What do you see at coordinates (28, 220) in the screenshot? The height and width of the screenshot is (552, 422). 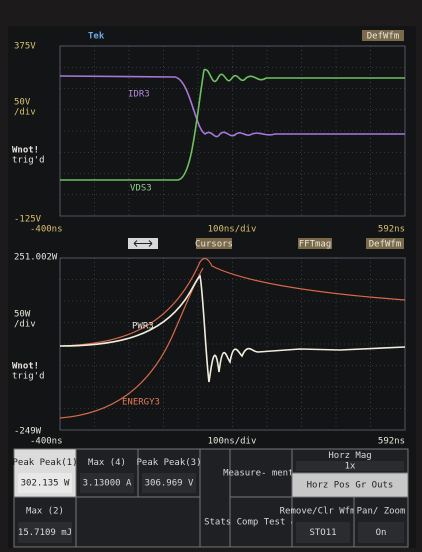 I see `y-bottom: -125V` at bounding box center [28, 220].